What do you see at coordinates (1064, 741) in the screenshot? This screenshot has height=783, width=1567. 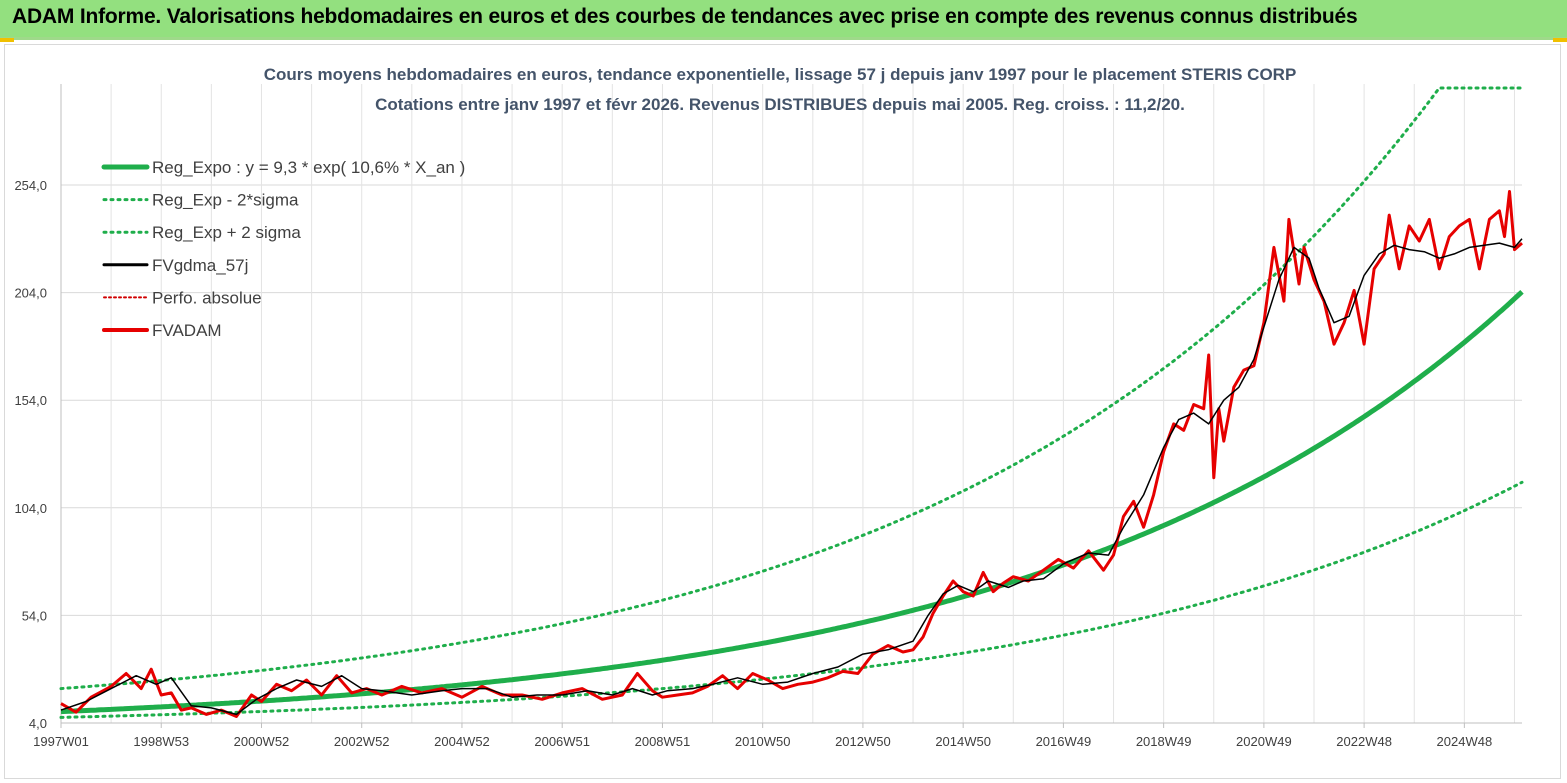 I see `x-tick-label: 2016W49` at bounding box center [1064, 741].